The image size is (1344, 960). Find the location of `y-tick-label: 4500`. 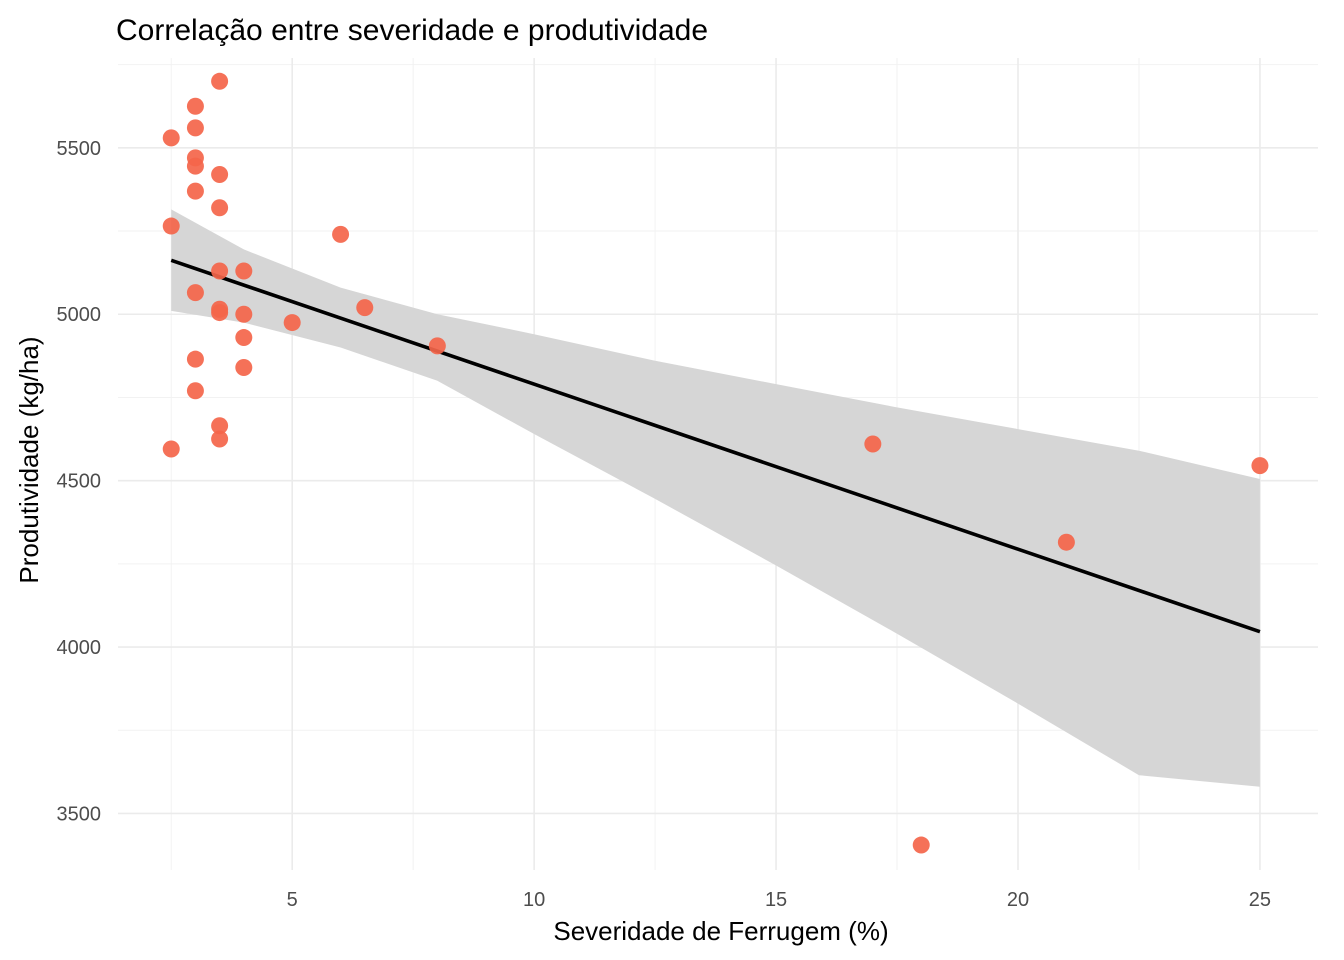

y-tick-label: 4500 is located at coordinates (79, 482).